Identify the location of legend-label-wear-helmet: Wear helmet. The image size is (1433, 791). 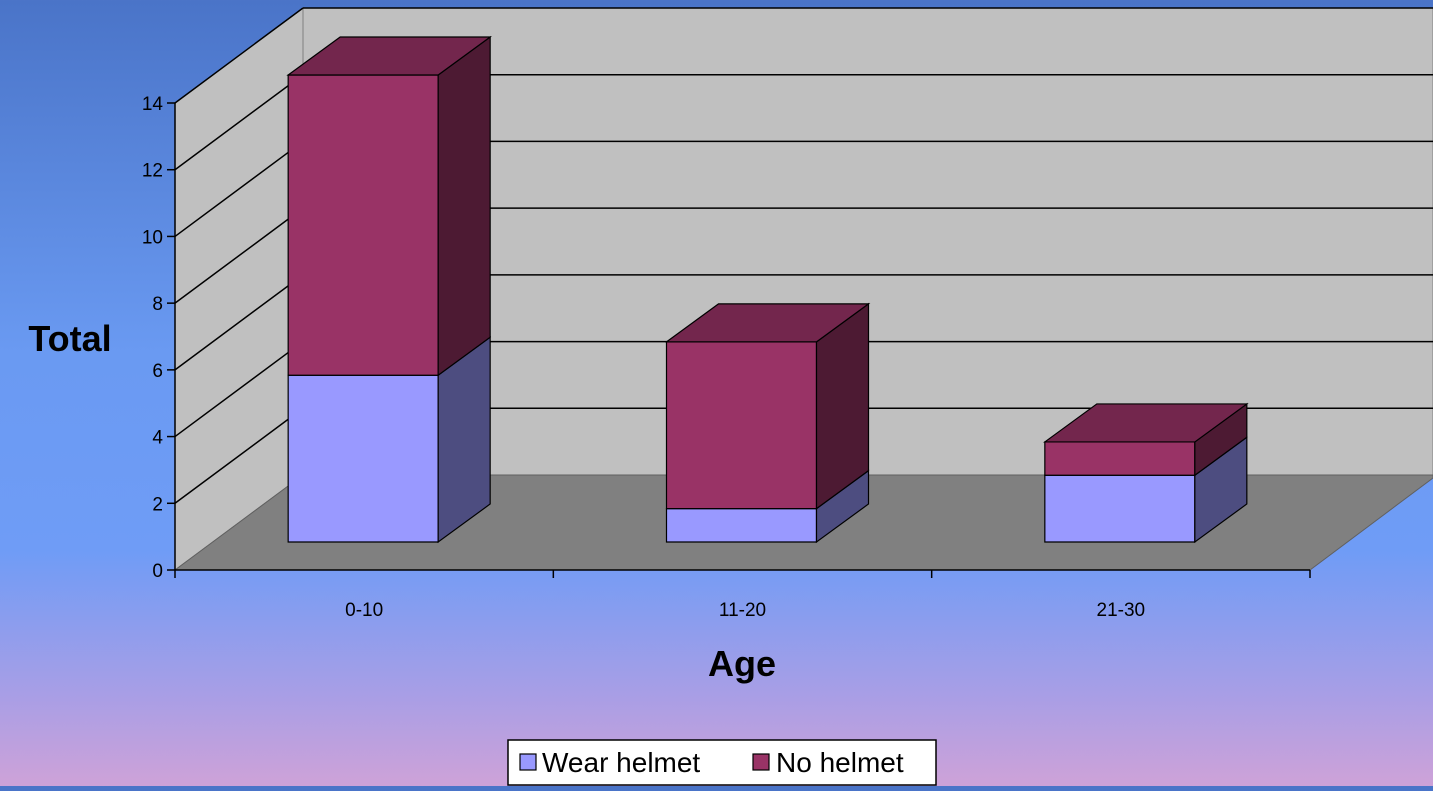
(621, 762).